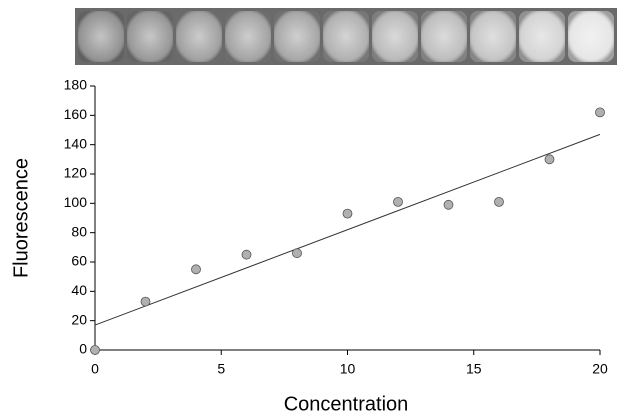  I want to click on y-tick-label: 60, so click(79, 261).